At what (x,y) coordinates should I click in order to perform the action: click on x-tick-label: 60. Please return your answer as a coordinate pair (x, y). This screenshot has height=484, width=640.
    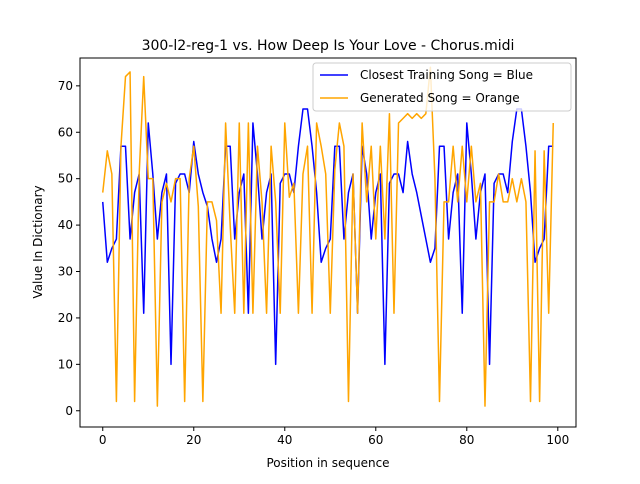
    Looking at the image, I should click on (375, 440).